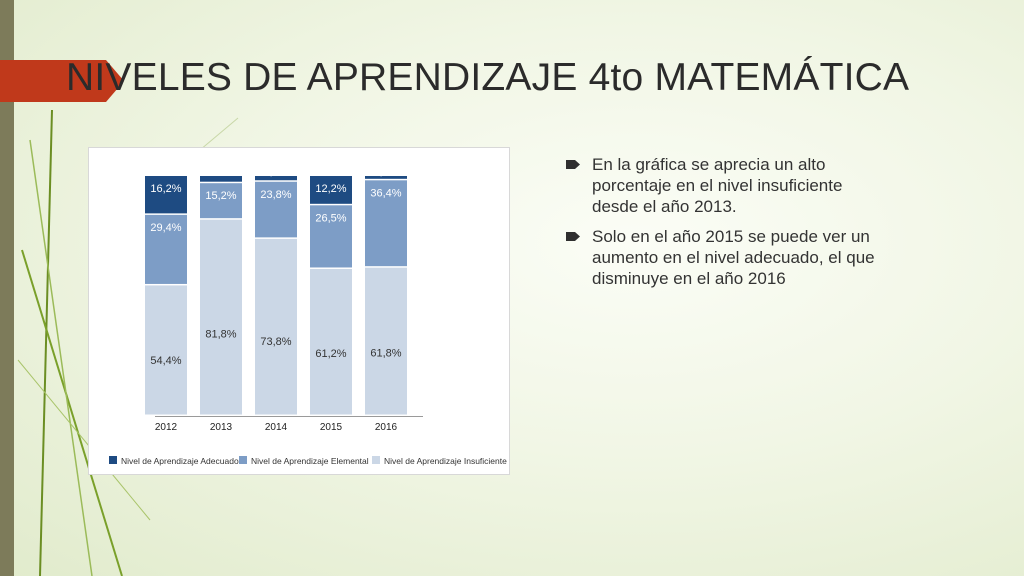 This screenshot has height=576, width=1024. Describe the element at coordinates (221, 172) in the screenshot. I see `data-label: 3%` at that location.